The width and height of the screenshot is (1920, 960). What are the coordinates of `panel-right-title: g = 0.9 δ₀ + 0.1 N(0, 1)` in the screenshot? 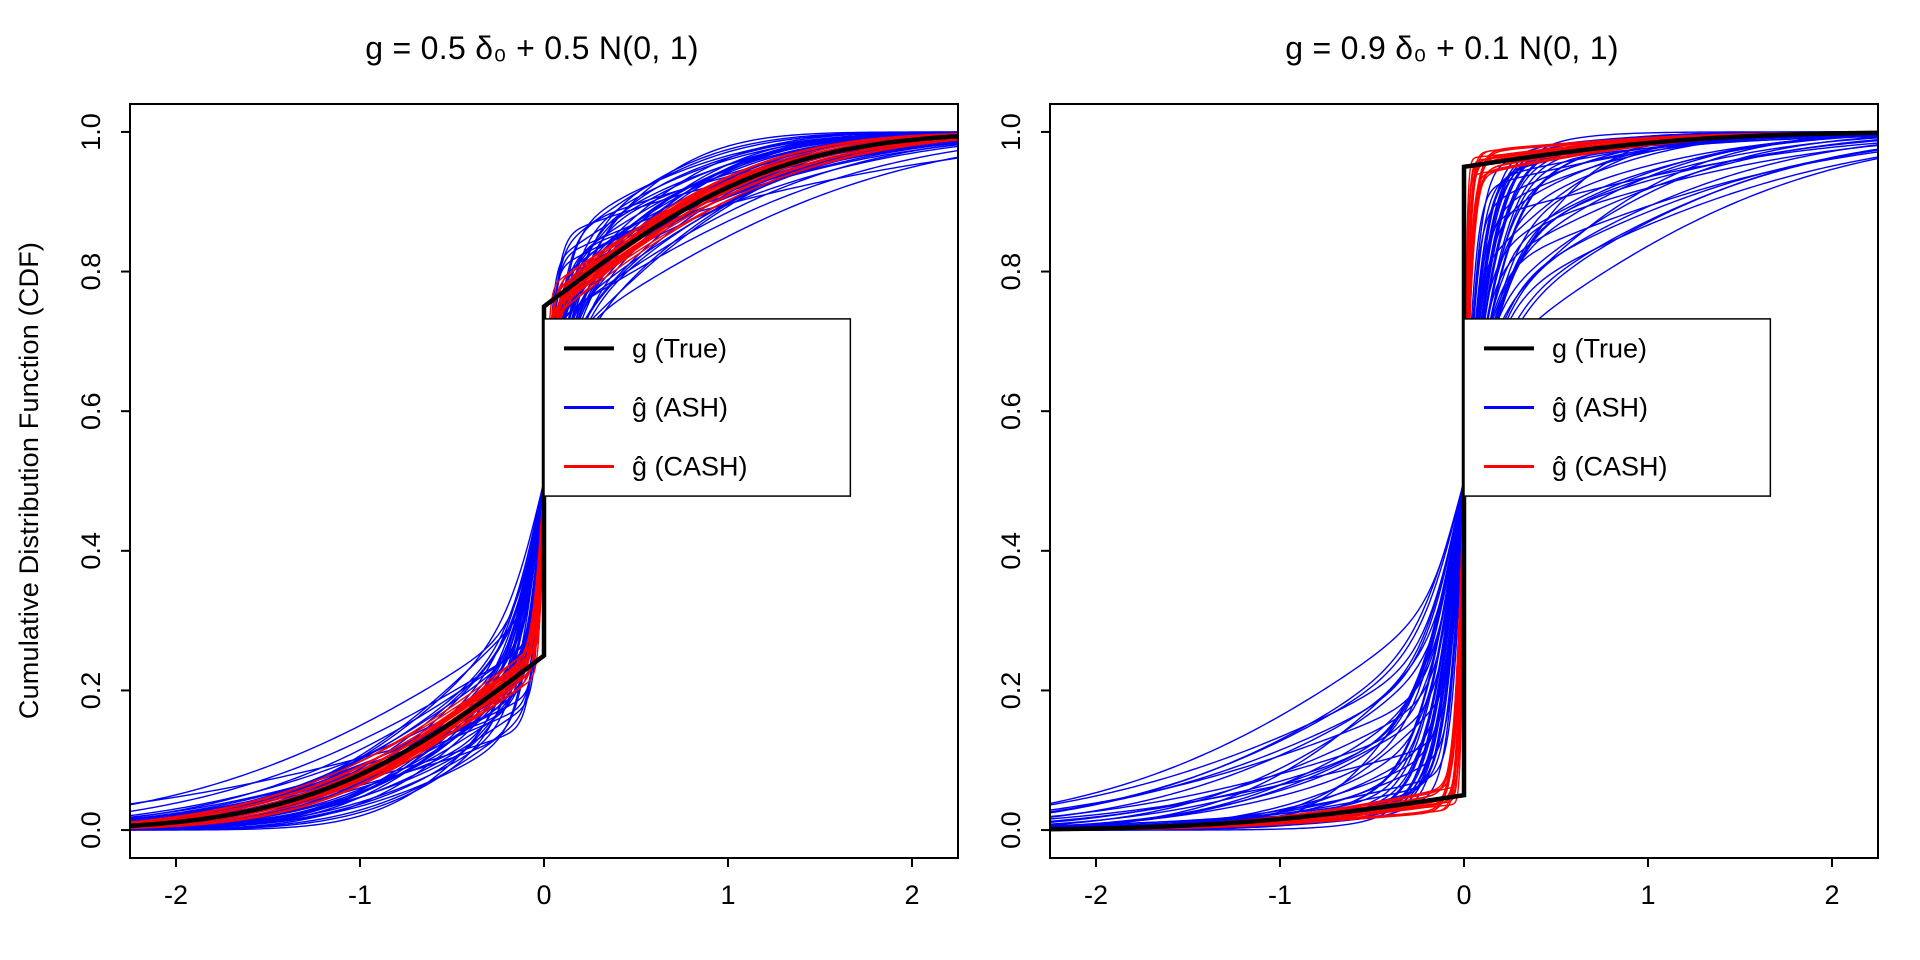 It's located at (1452, 47).